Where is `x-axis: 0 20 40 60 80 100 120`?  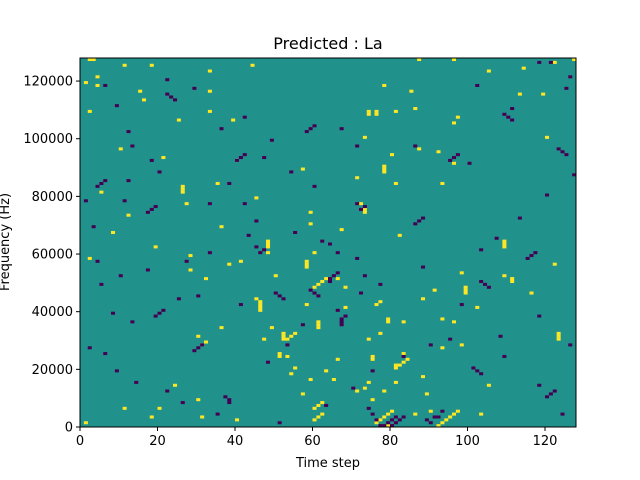
x-axis: 0 20 40 60 80 100 120 is located at coordinates (316, 438).